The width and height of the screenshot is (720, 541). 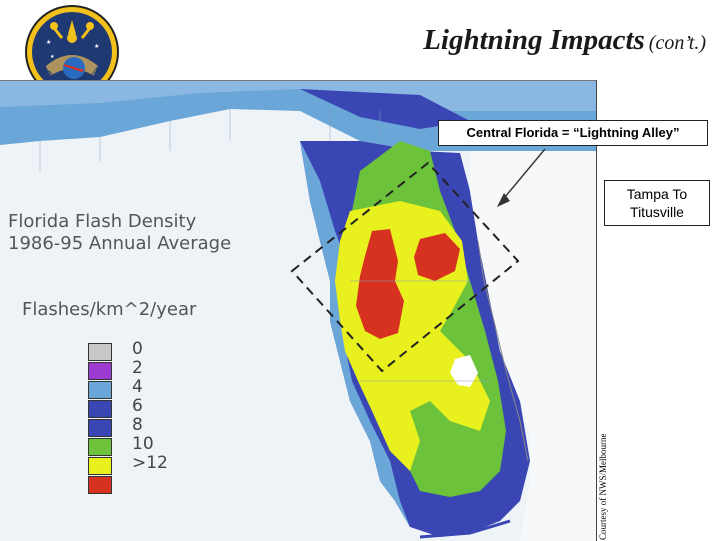 What do you see at coordinates (522, 176) in the screenshot?
I see `callout-arrow` at bounding box center [522, 176].